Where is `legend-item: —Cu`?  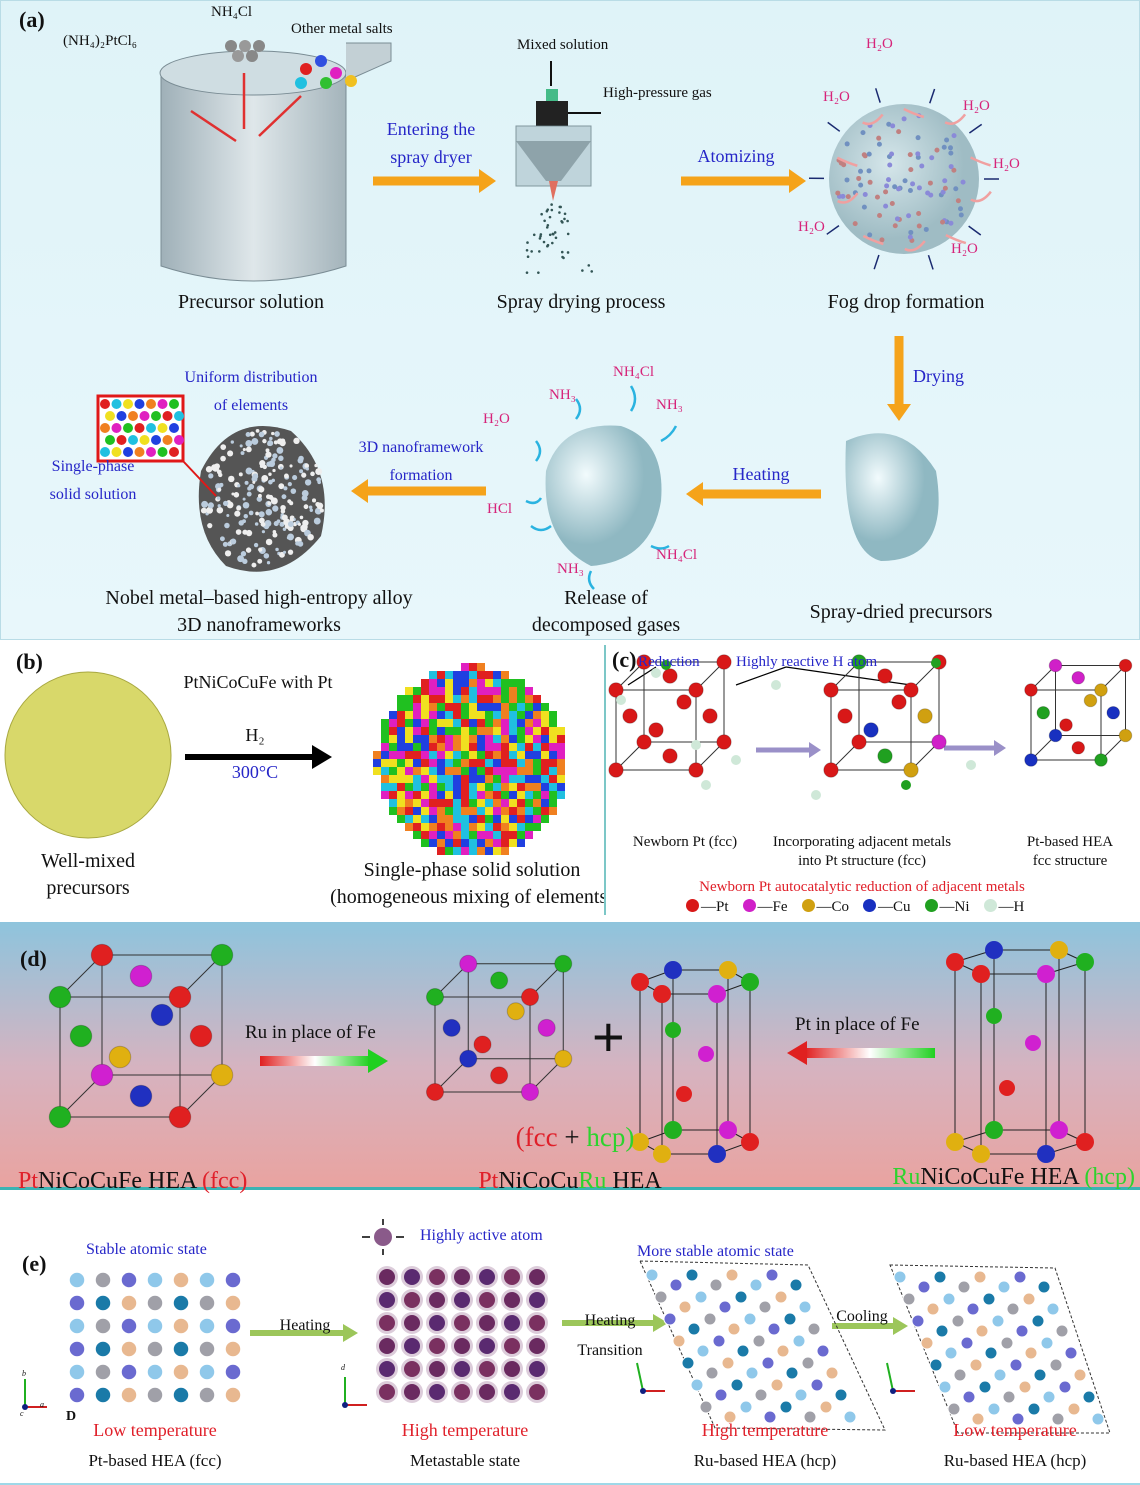
legend-item: —Cu is located at coordinates (887, 907).